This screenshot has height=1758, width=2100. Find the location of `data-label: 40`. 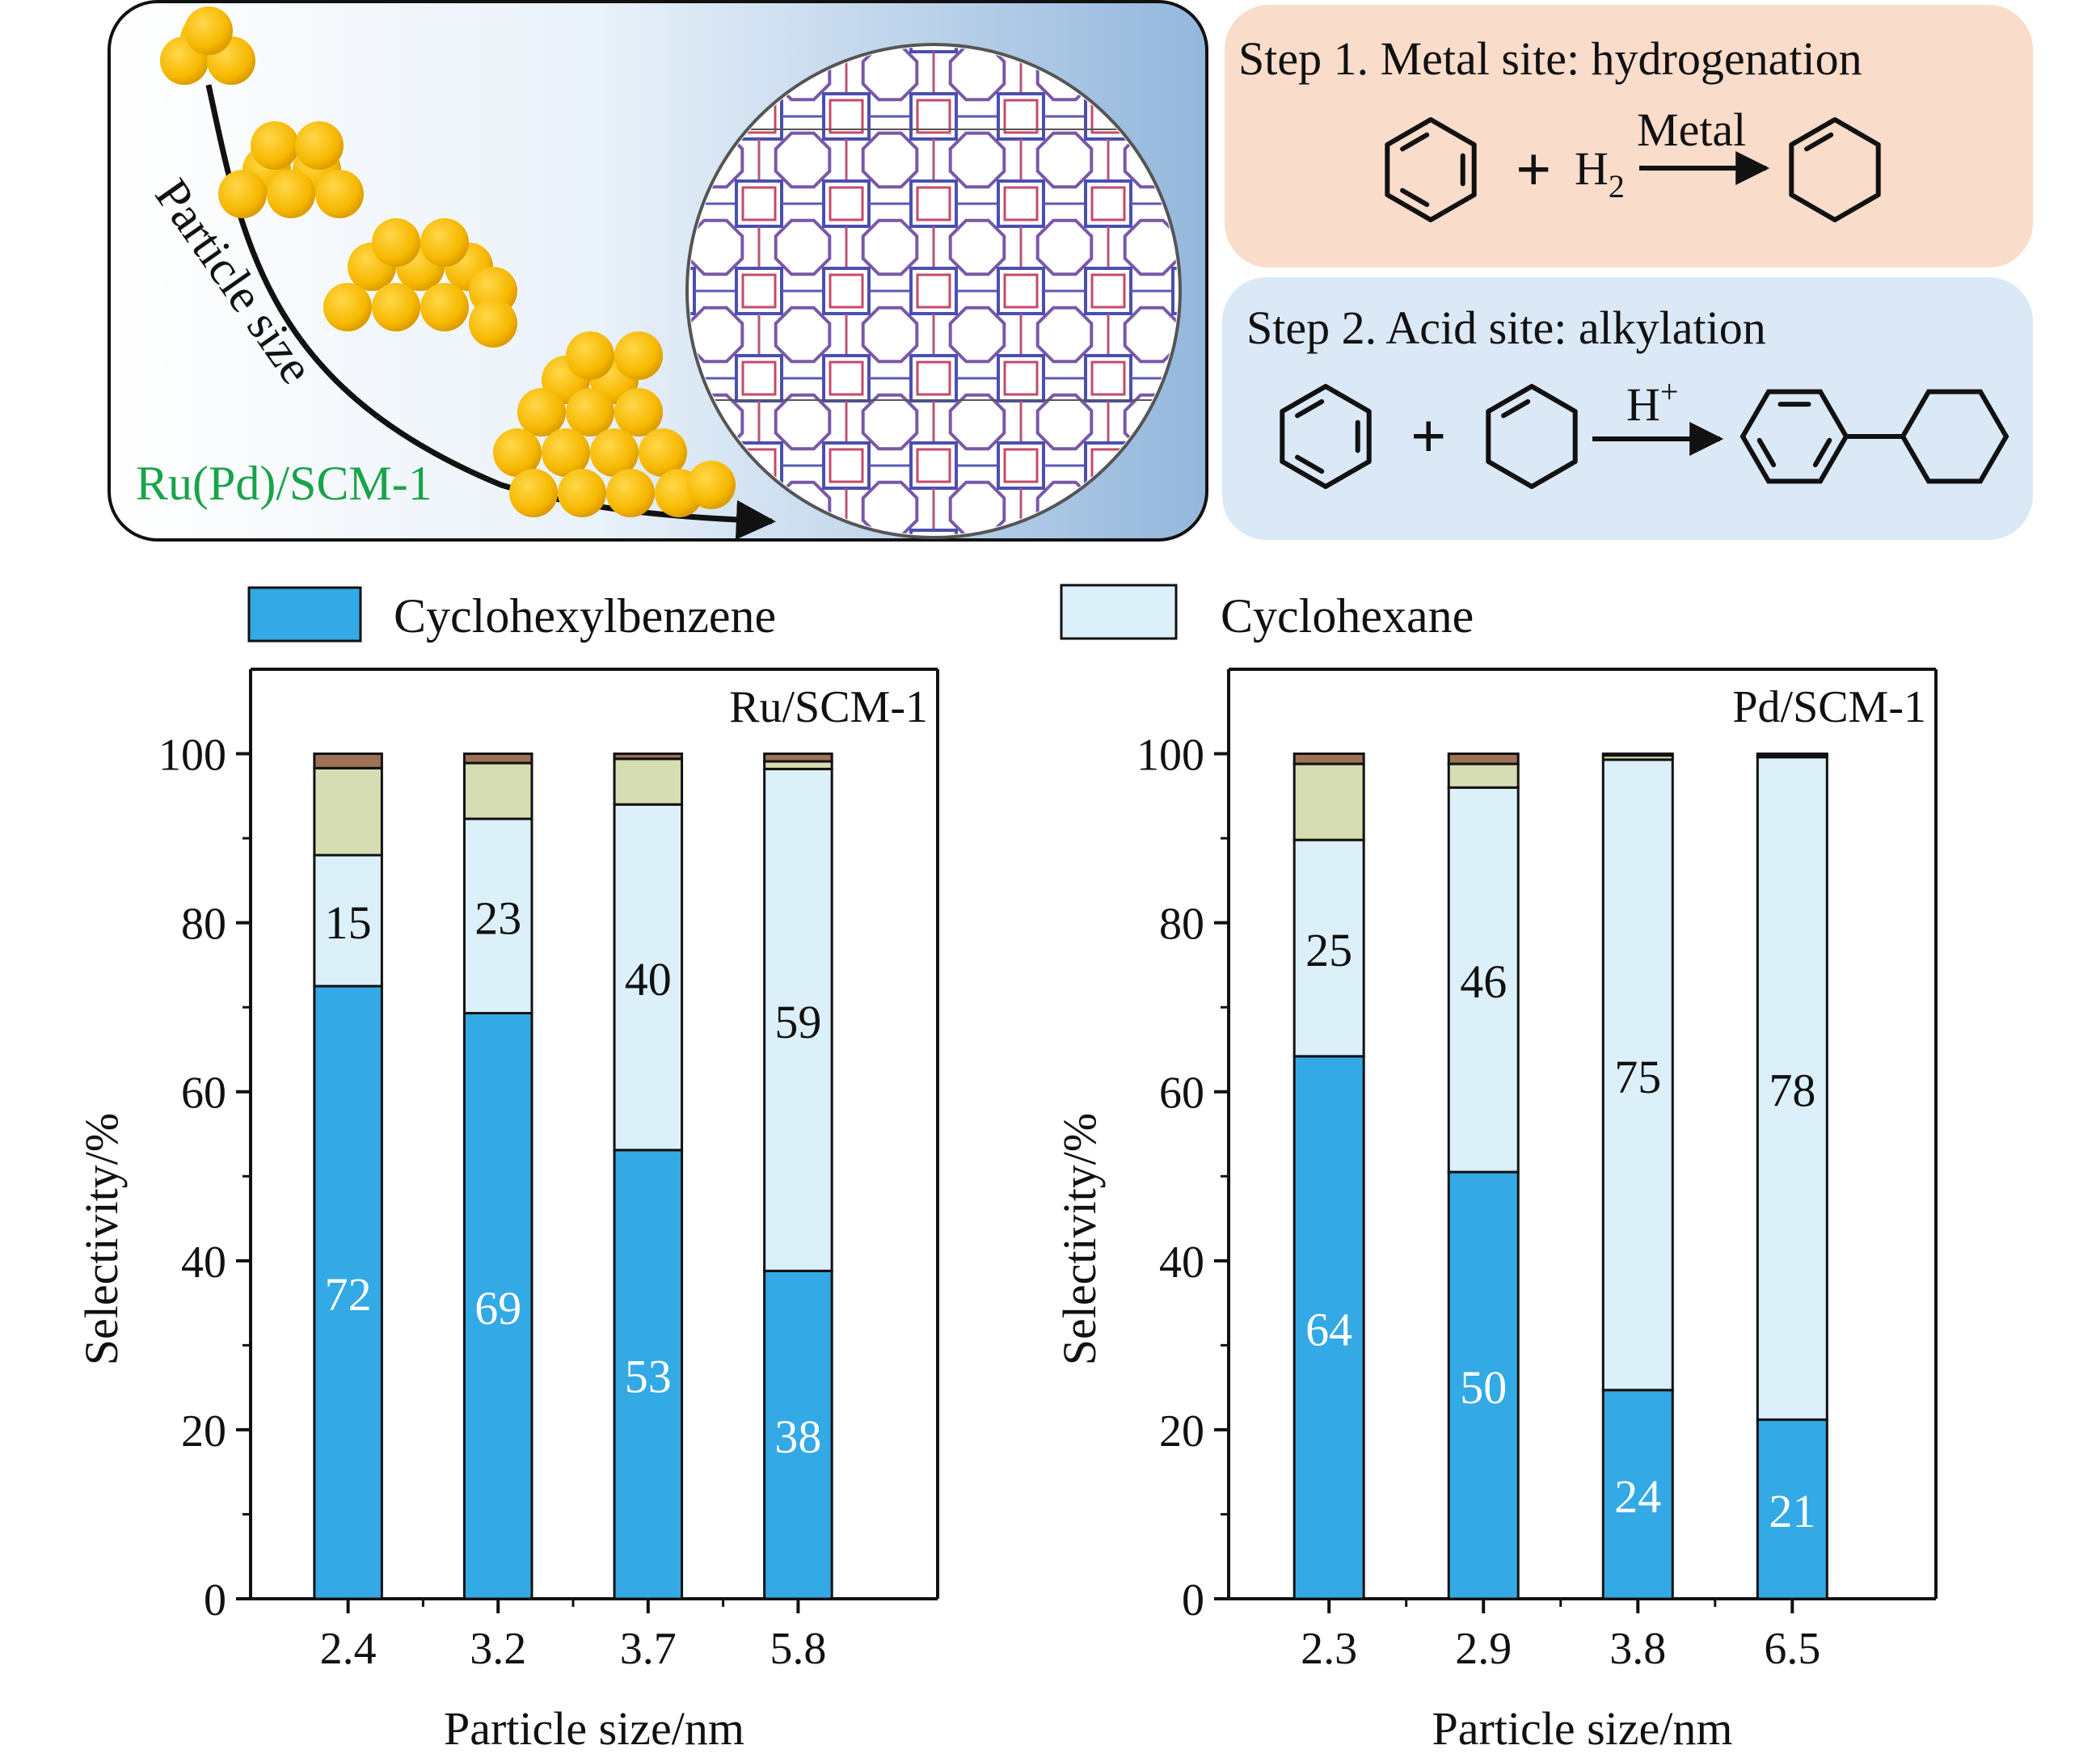

data-label: 40 is located at coordinates (648, 979).